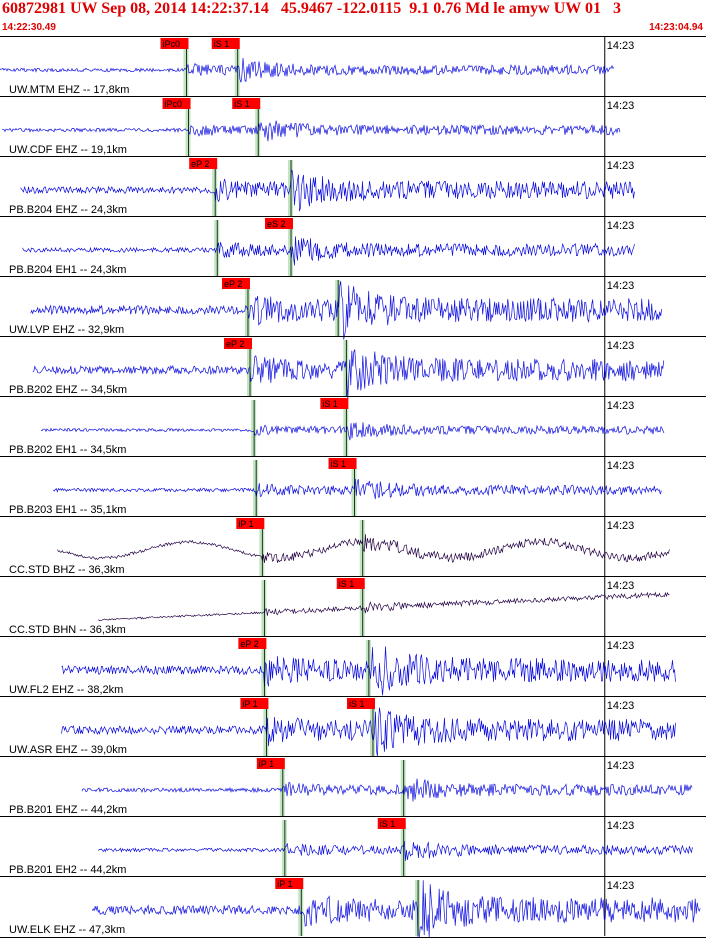 The width and height of the screenshot is (706, 938). What do you see at coordinates (67, 450) in the screenshot?
I see `station-label: PB.B202 EH1 -- 34,5km` at bounding box center [67, 450].